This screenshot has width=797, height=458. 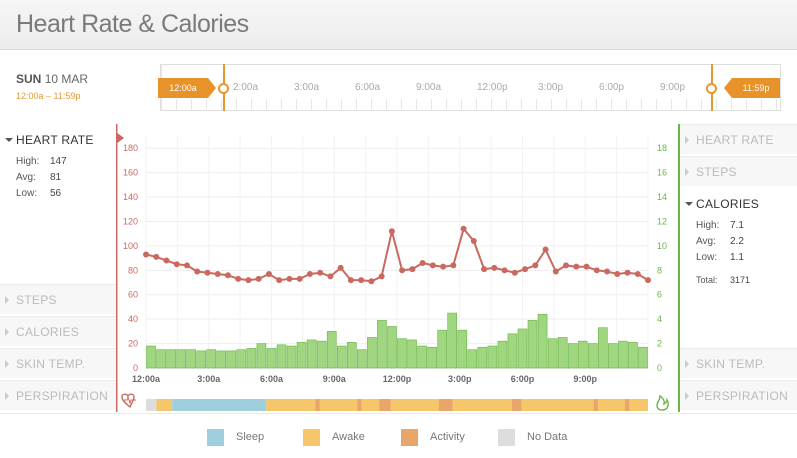 I want to click on y-left-tick-label: 80, so click(x=133, y=270).